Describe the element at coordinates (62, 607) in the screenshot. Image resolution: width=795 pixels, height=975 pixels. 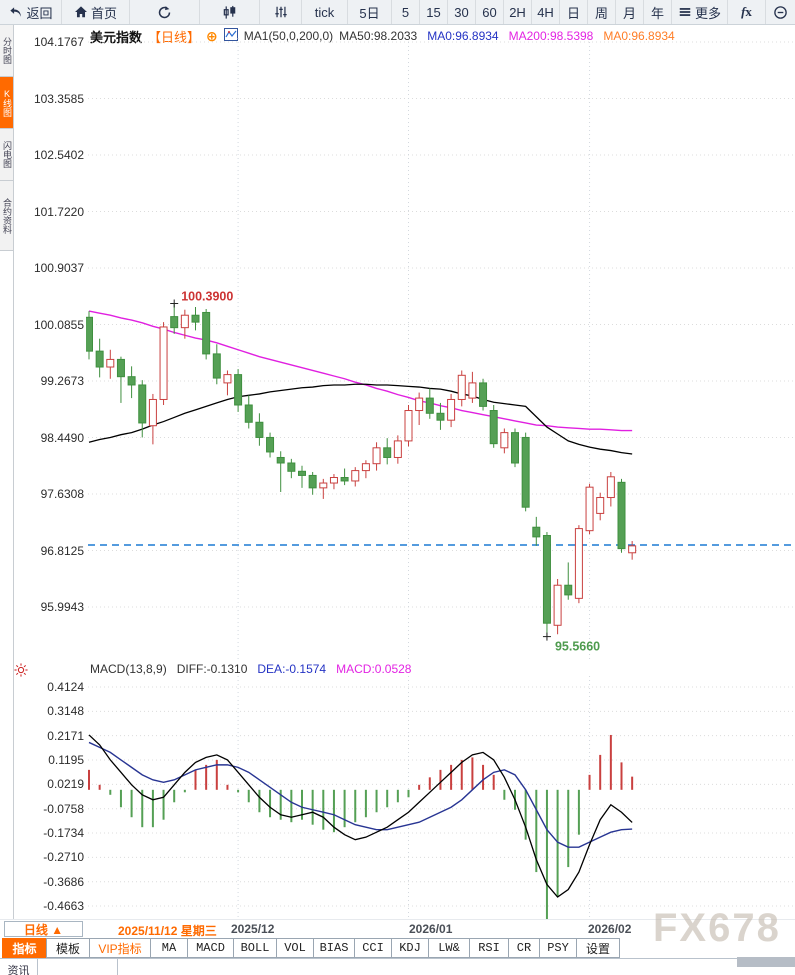
I see `main-y-tick: 95.9943` at that location.